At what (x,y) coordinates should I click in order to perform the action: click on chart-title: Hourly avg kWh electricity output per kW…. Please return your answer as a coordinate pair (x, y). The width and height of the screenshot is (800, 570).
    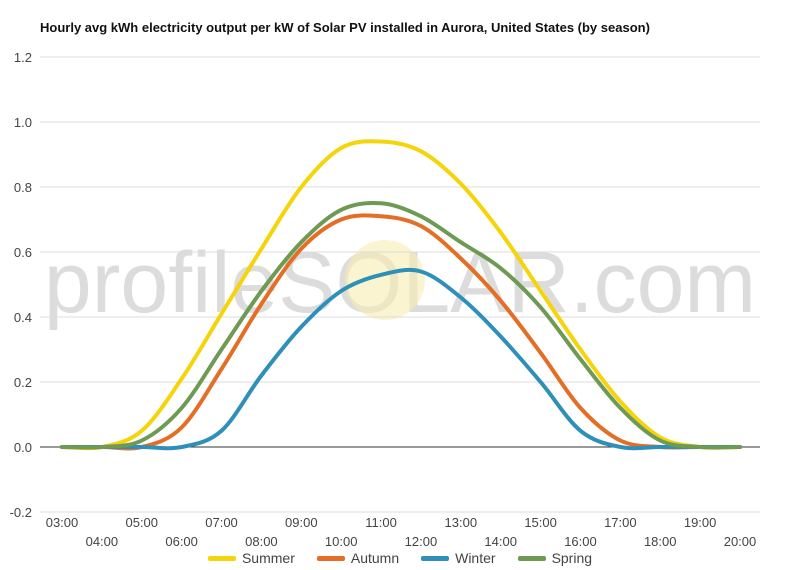
    Looking at the image, I should click on (345, 27).